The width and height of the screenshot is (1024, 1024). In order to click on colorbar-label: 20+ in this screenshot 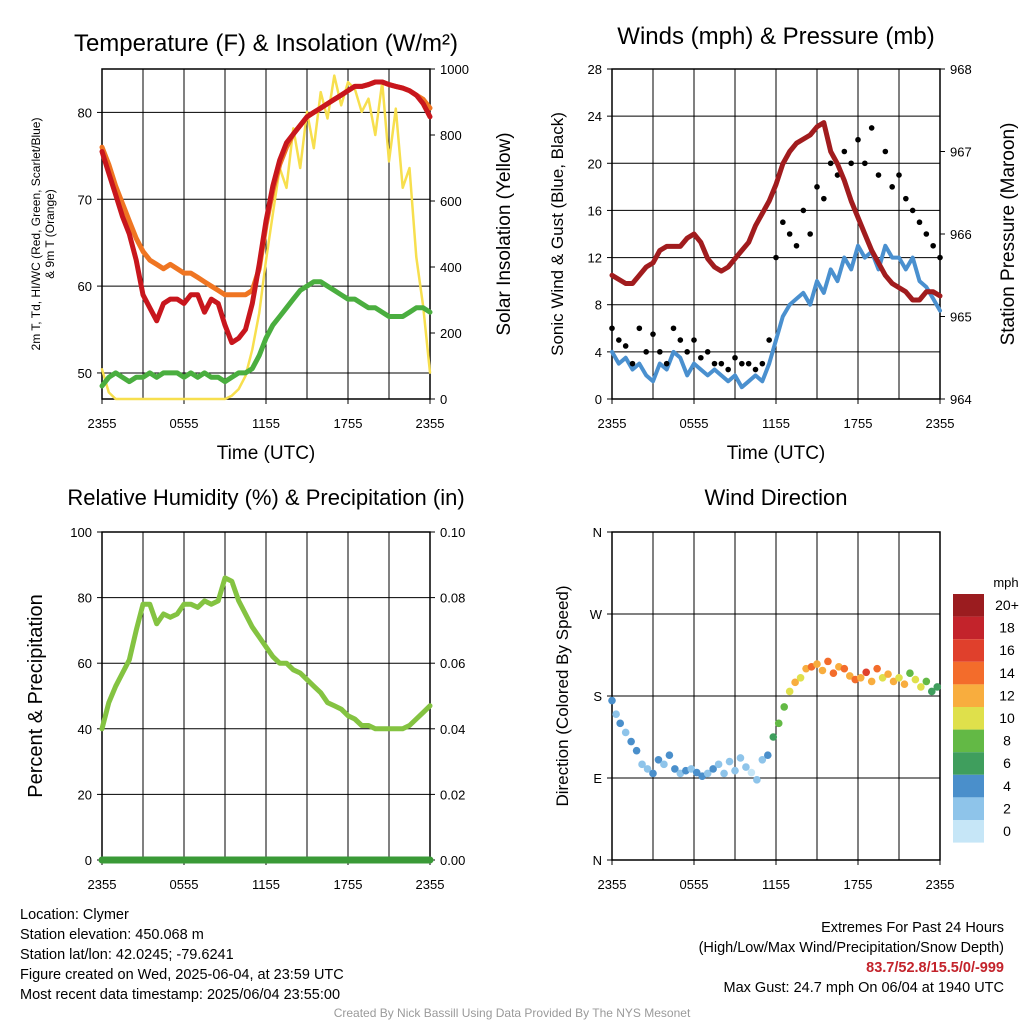, I will do `click(1007, 605)`.